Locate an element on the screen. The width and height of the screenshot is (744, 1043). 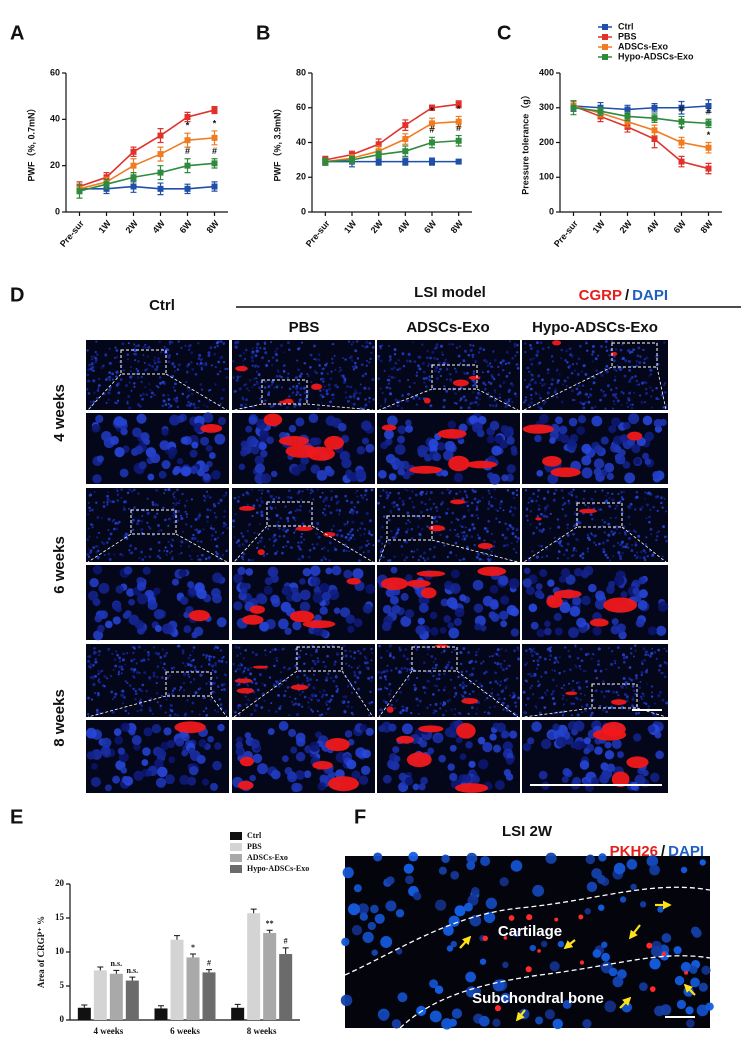
x-tick-label: 8W is located at coordinates (213, 226).